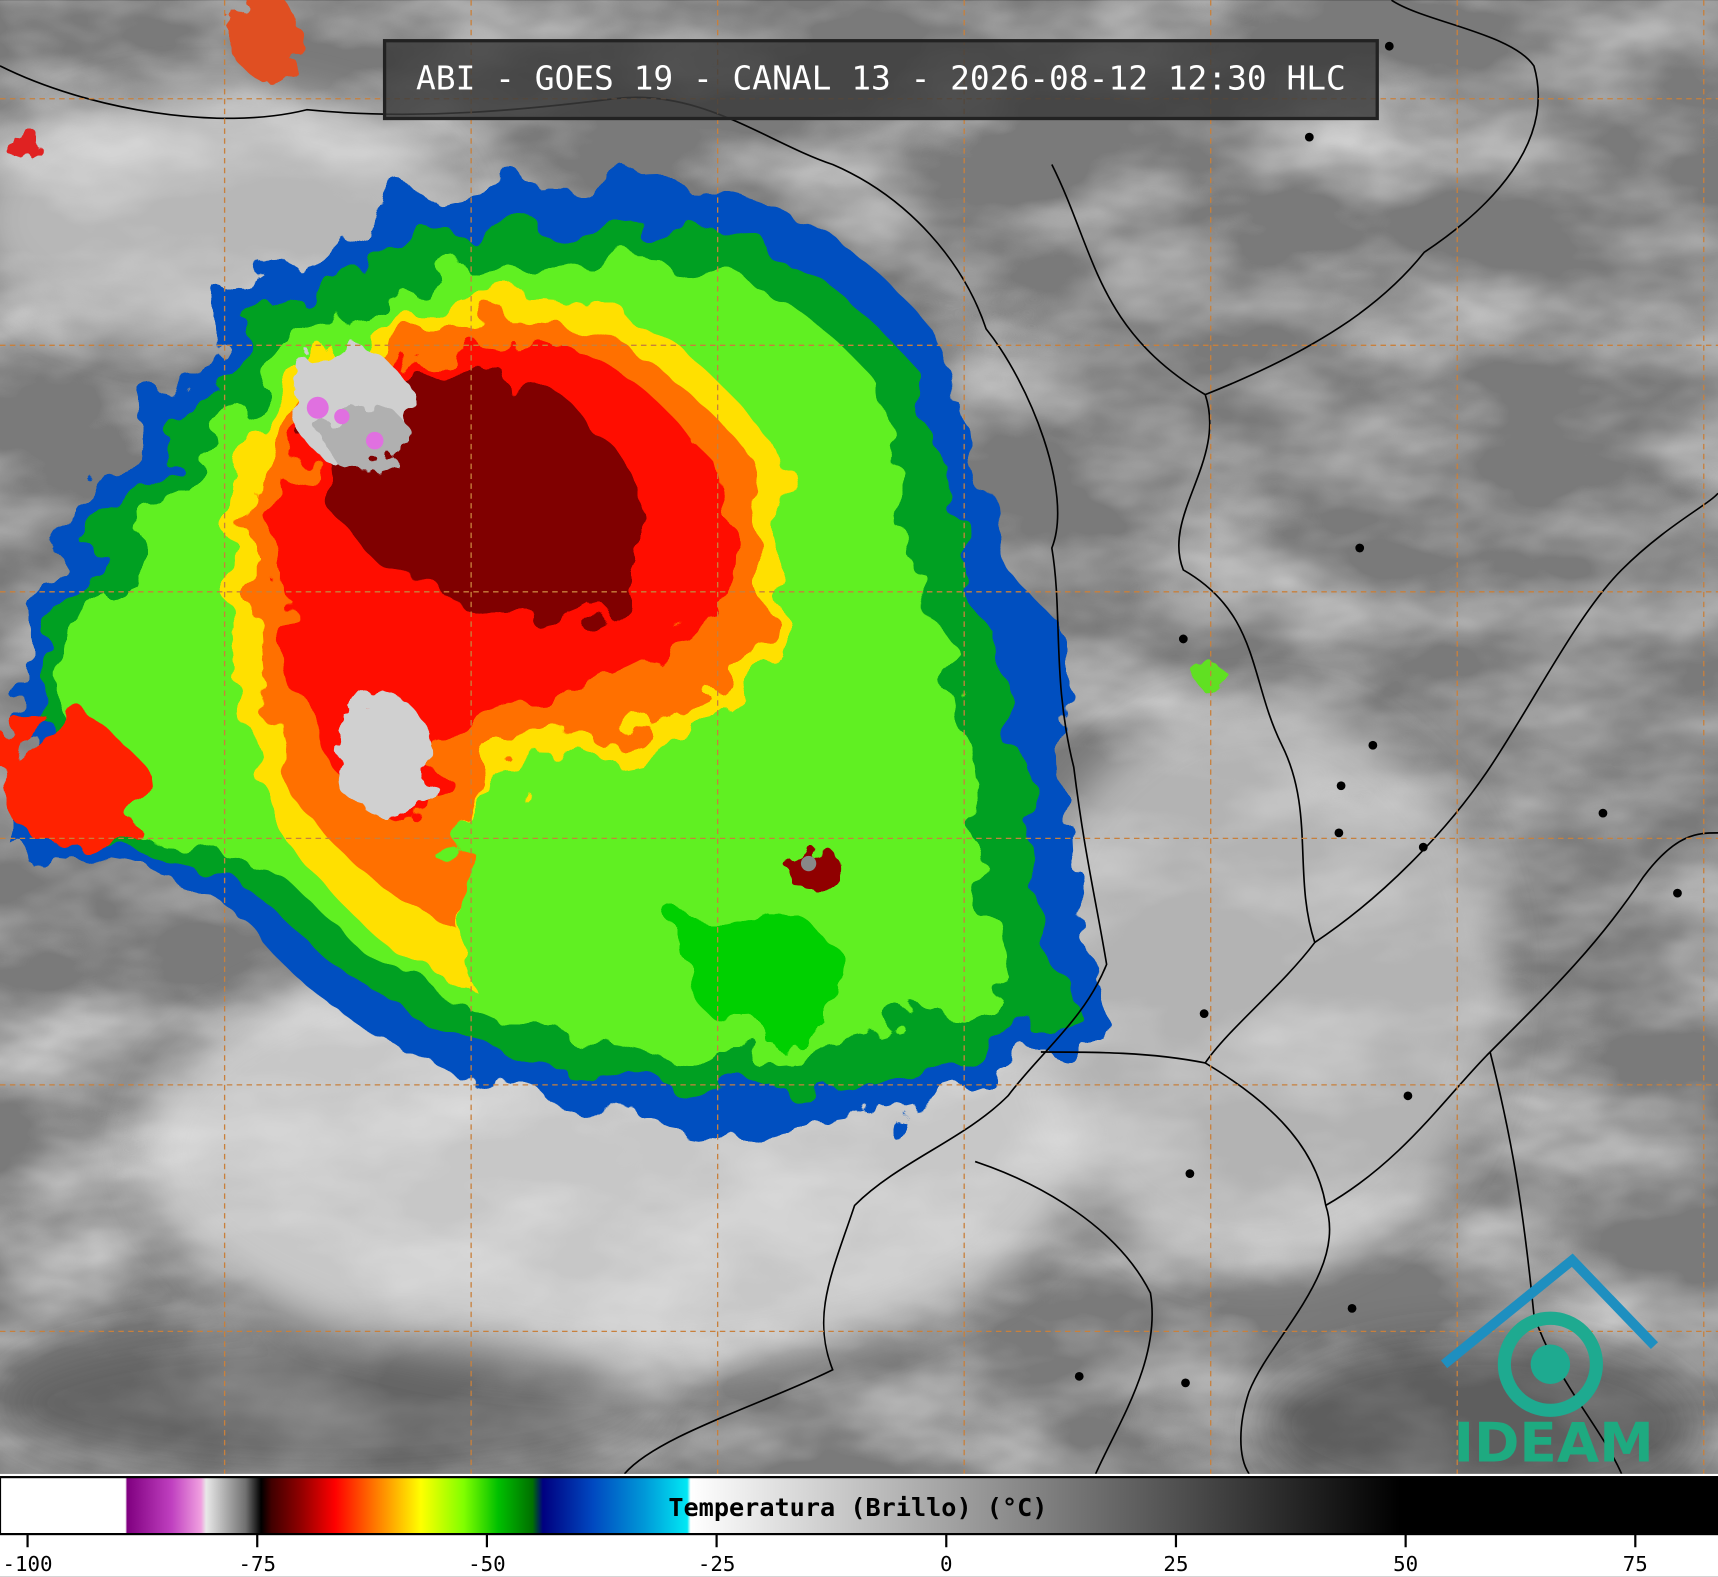 The width and height of the screenshot is (1718, 1577). Describe the element at coordinates (561, 634) in the screenshot. I see `overshooting-tops` at that location.